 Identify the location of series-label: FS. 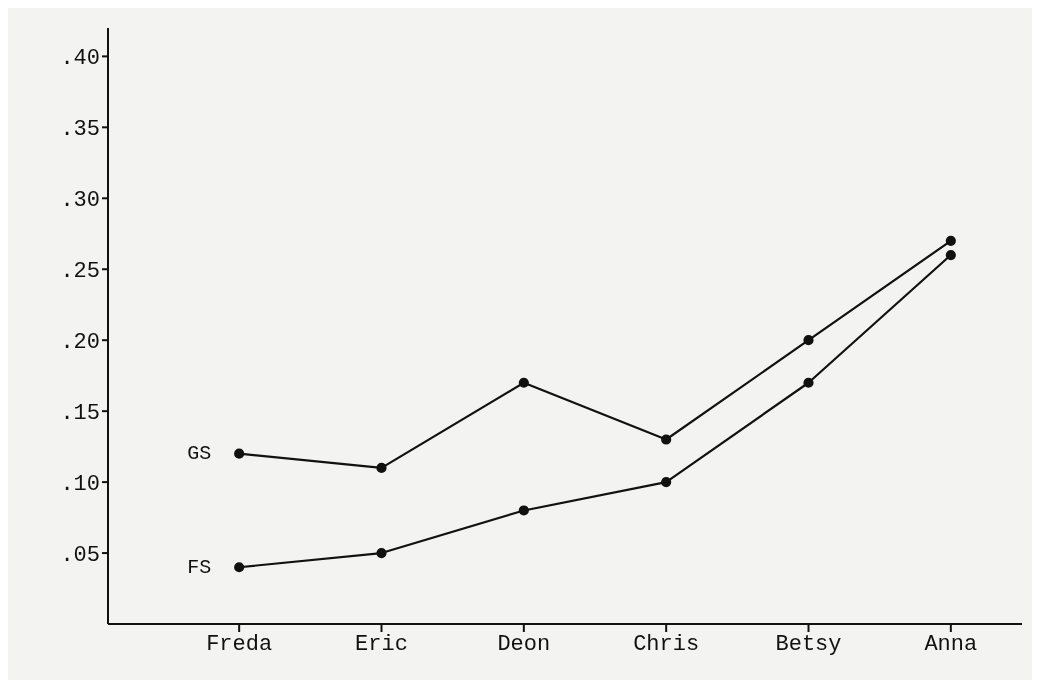
(199, 567).